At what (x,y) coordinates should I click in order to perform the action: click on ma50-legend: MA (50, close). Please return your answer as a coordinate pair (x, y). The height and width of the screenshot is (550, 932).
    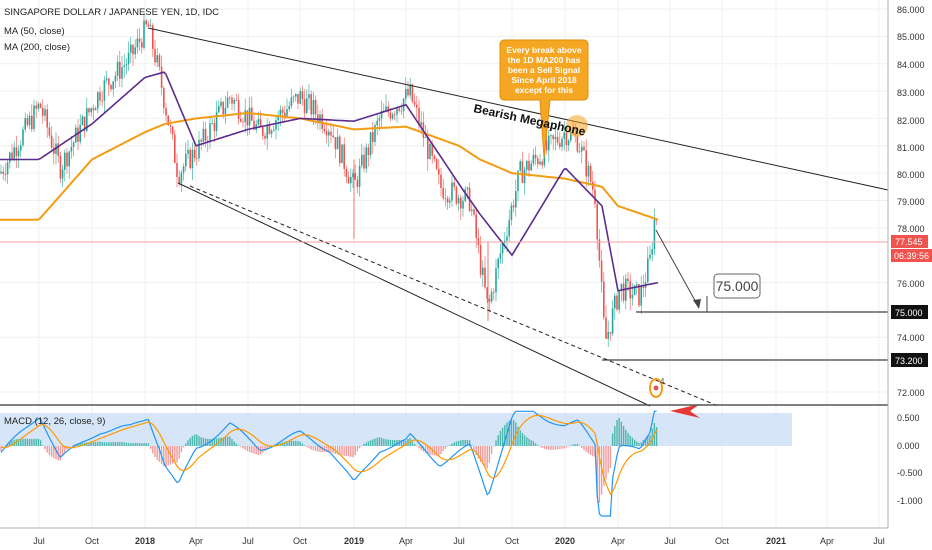
    Looking at the image, I should click on (34, 31).